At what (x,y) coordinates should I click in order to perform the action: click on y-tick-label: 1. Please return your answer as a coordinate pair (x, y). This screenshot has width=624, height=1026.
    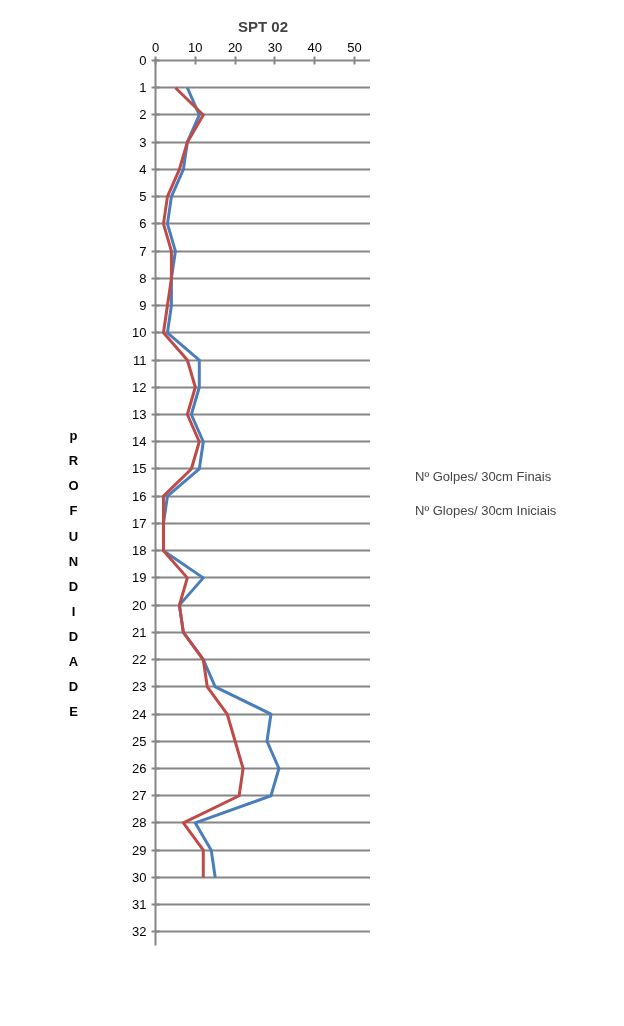
    Looking at the image, I should click on (143, 88).